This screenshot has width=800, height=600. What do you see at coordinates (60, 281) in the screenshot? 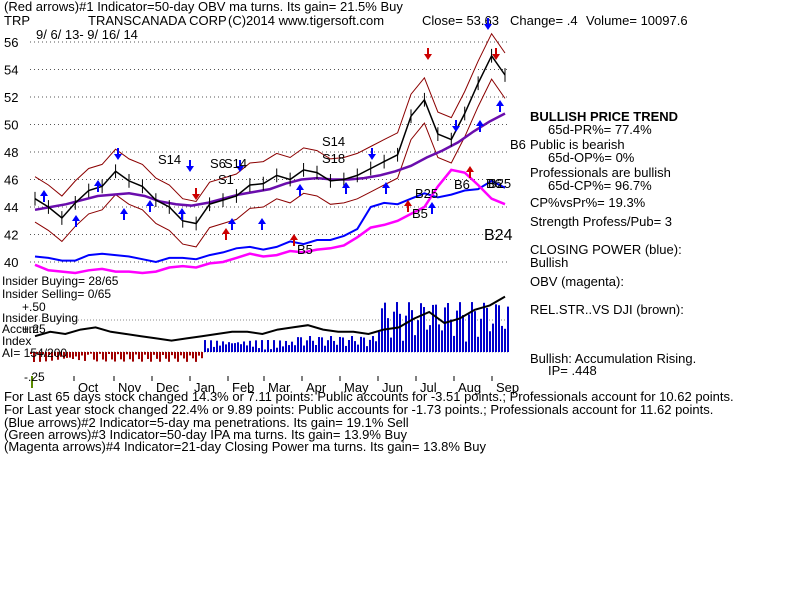
I see `insider-buying: Insider Buying= 28/65` at bounding box center [60, 281].